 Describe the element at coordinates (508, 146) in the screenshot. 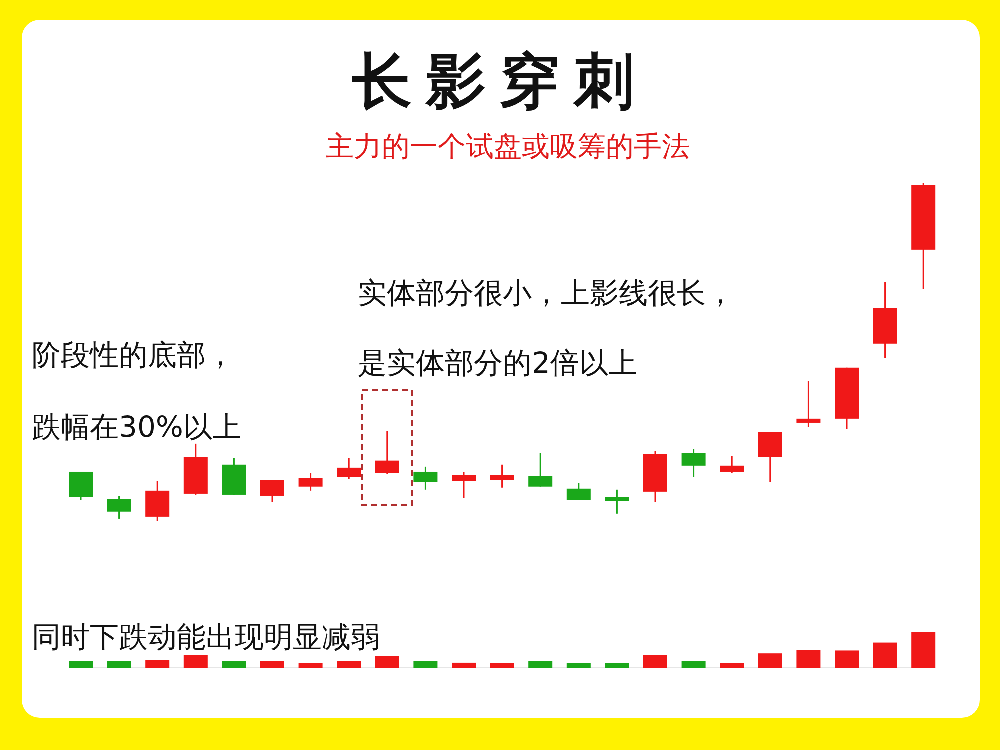

I see `chart-subtitle: 主力的一个试盘或吸筹的手法` at that location.